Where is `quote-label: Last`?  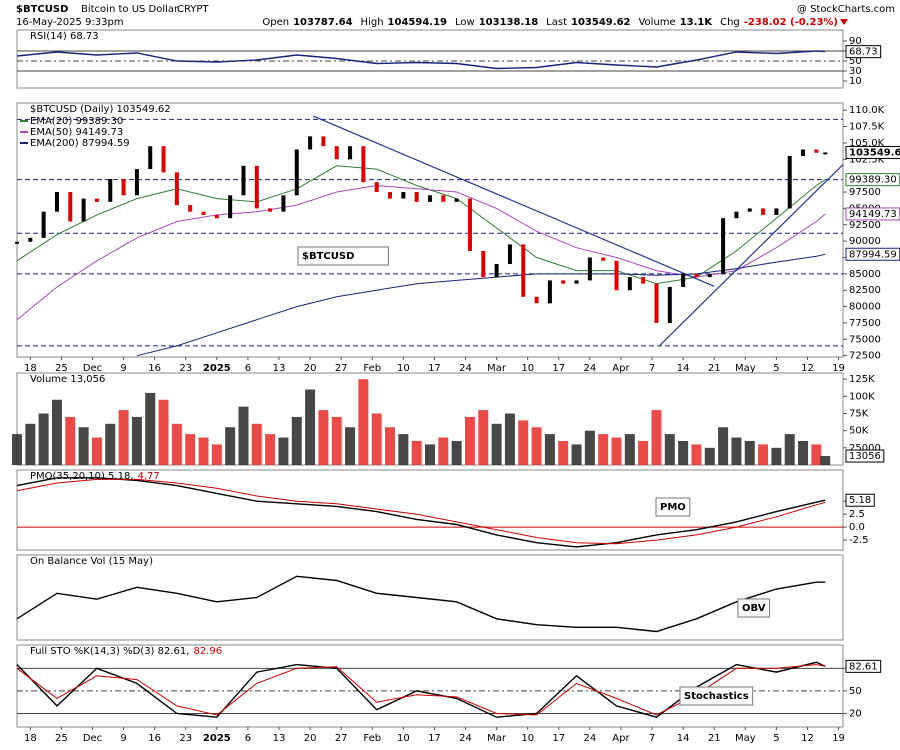
quote-label: Last is located at coordinates (556, 22).